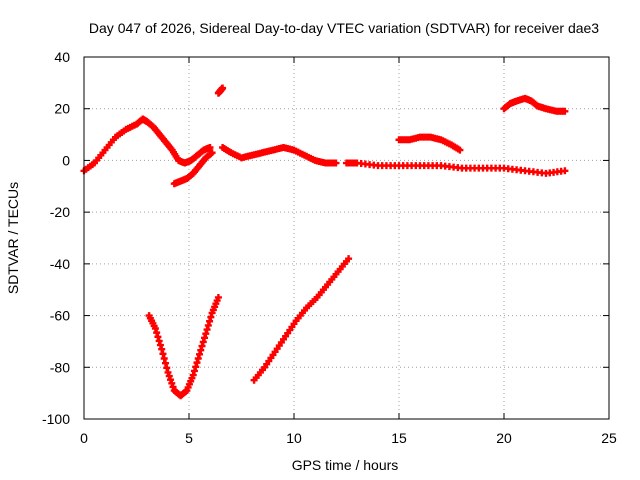 The height and width of the screenshot is (480, 640). Describe the element at coordinates (60, 212) in the screenshot. I see `y-tick-label: -20` at that location.